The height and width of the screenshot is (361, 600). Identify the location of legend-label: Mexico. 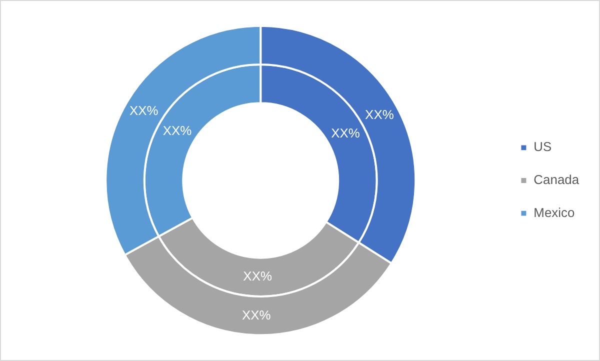
(554, 212).